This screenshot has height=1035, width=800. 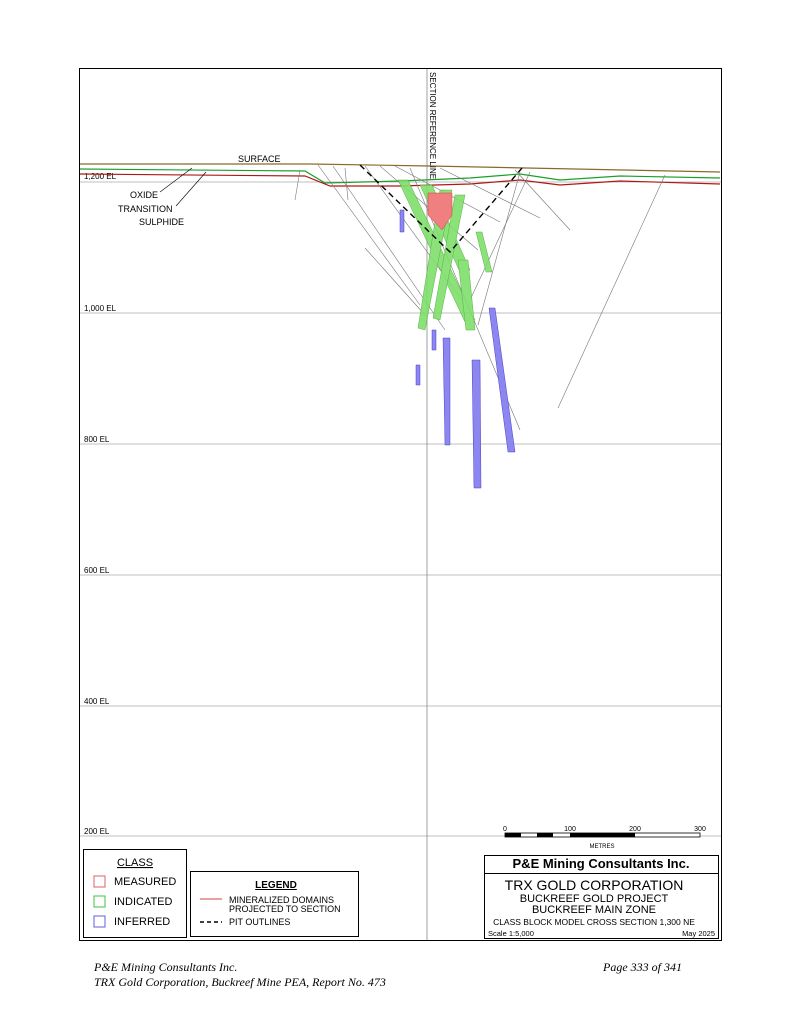 I want to click on transition-line, so click(x=400, y=180).